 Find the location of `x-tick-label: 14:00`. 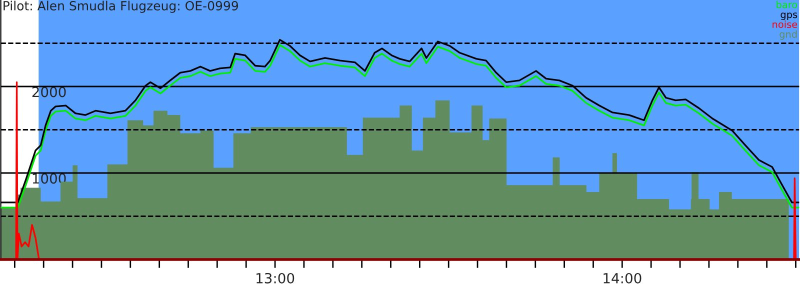

x-tick-label: 14:00 is located at coordinates (623, 278).